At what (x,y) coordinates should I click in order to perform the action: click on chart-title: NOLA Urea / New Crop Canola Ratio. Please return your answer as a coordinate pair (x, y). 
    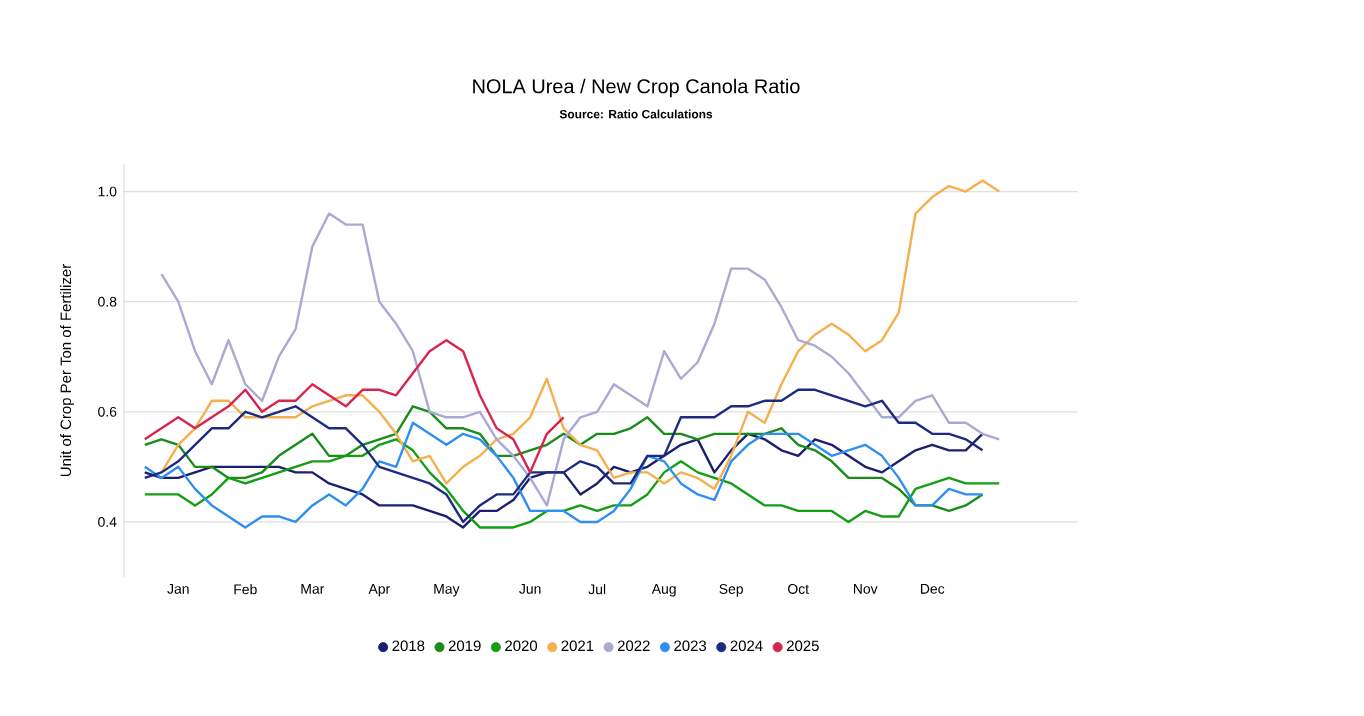
    Looking at the image, I should click on (636, 88).